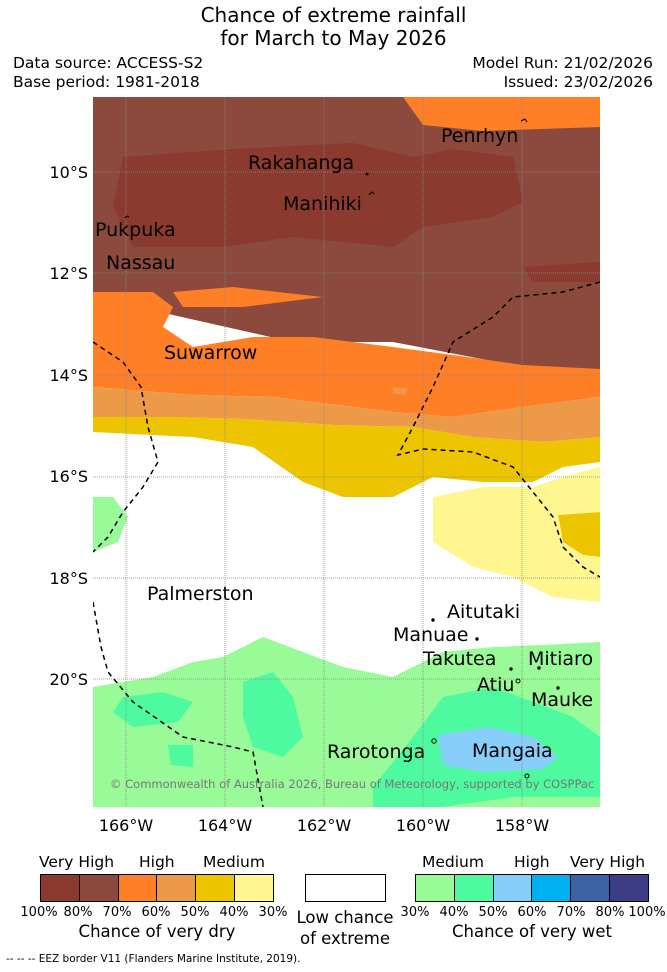  Describe the element at coordinates (345, 917) in the screenshot. I see `legend-low-caption-line1: Low chance` at that location.